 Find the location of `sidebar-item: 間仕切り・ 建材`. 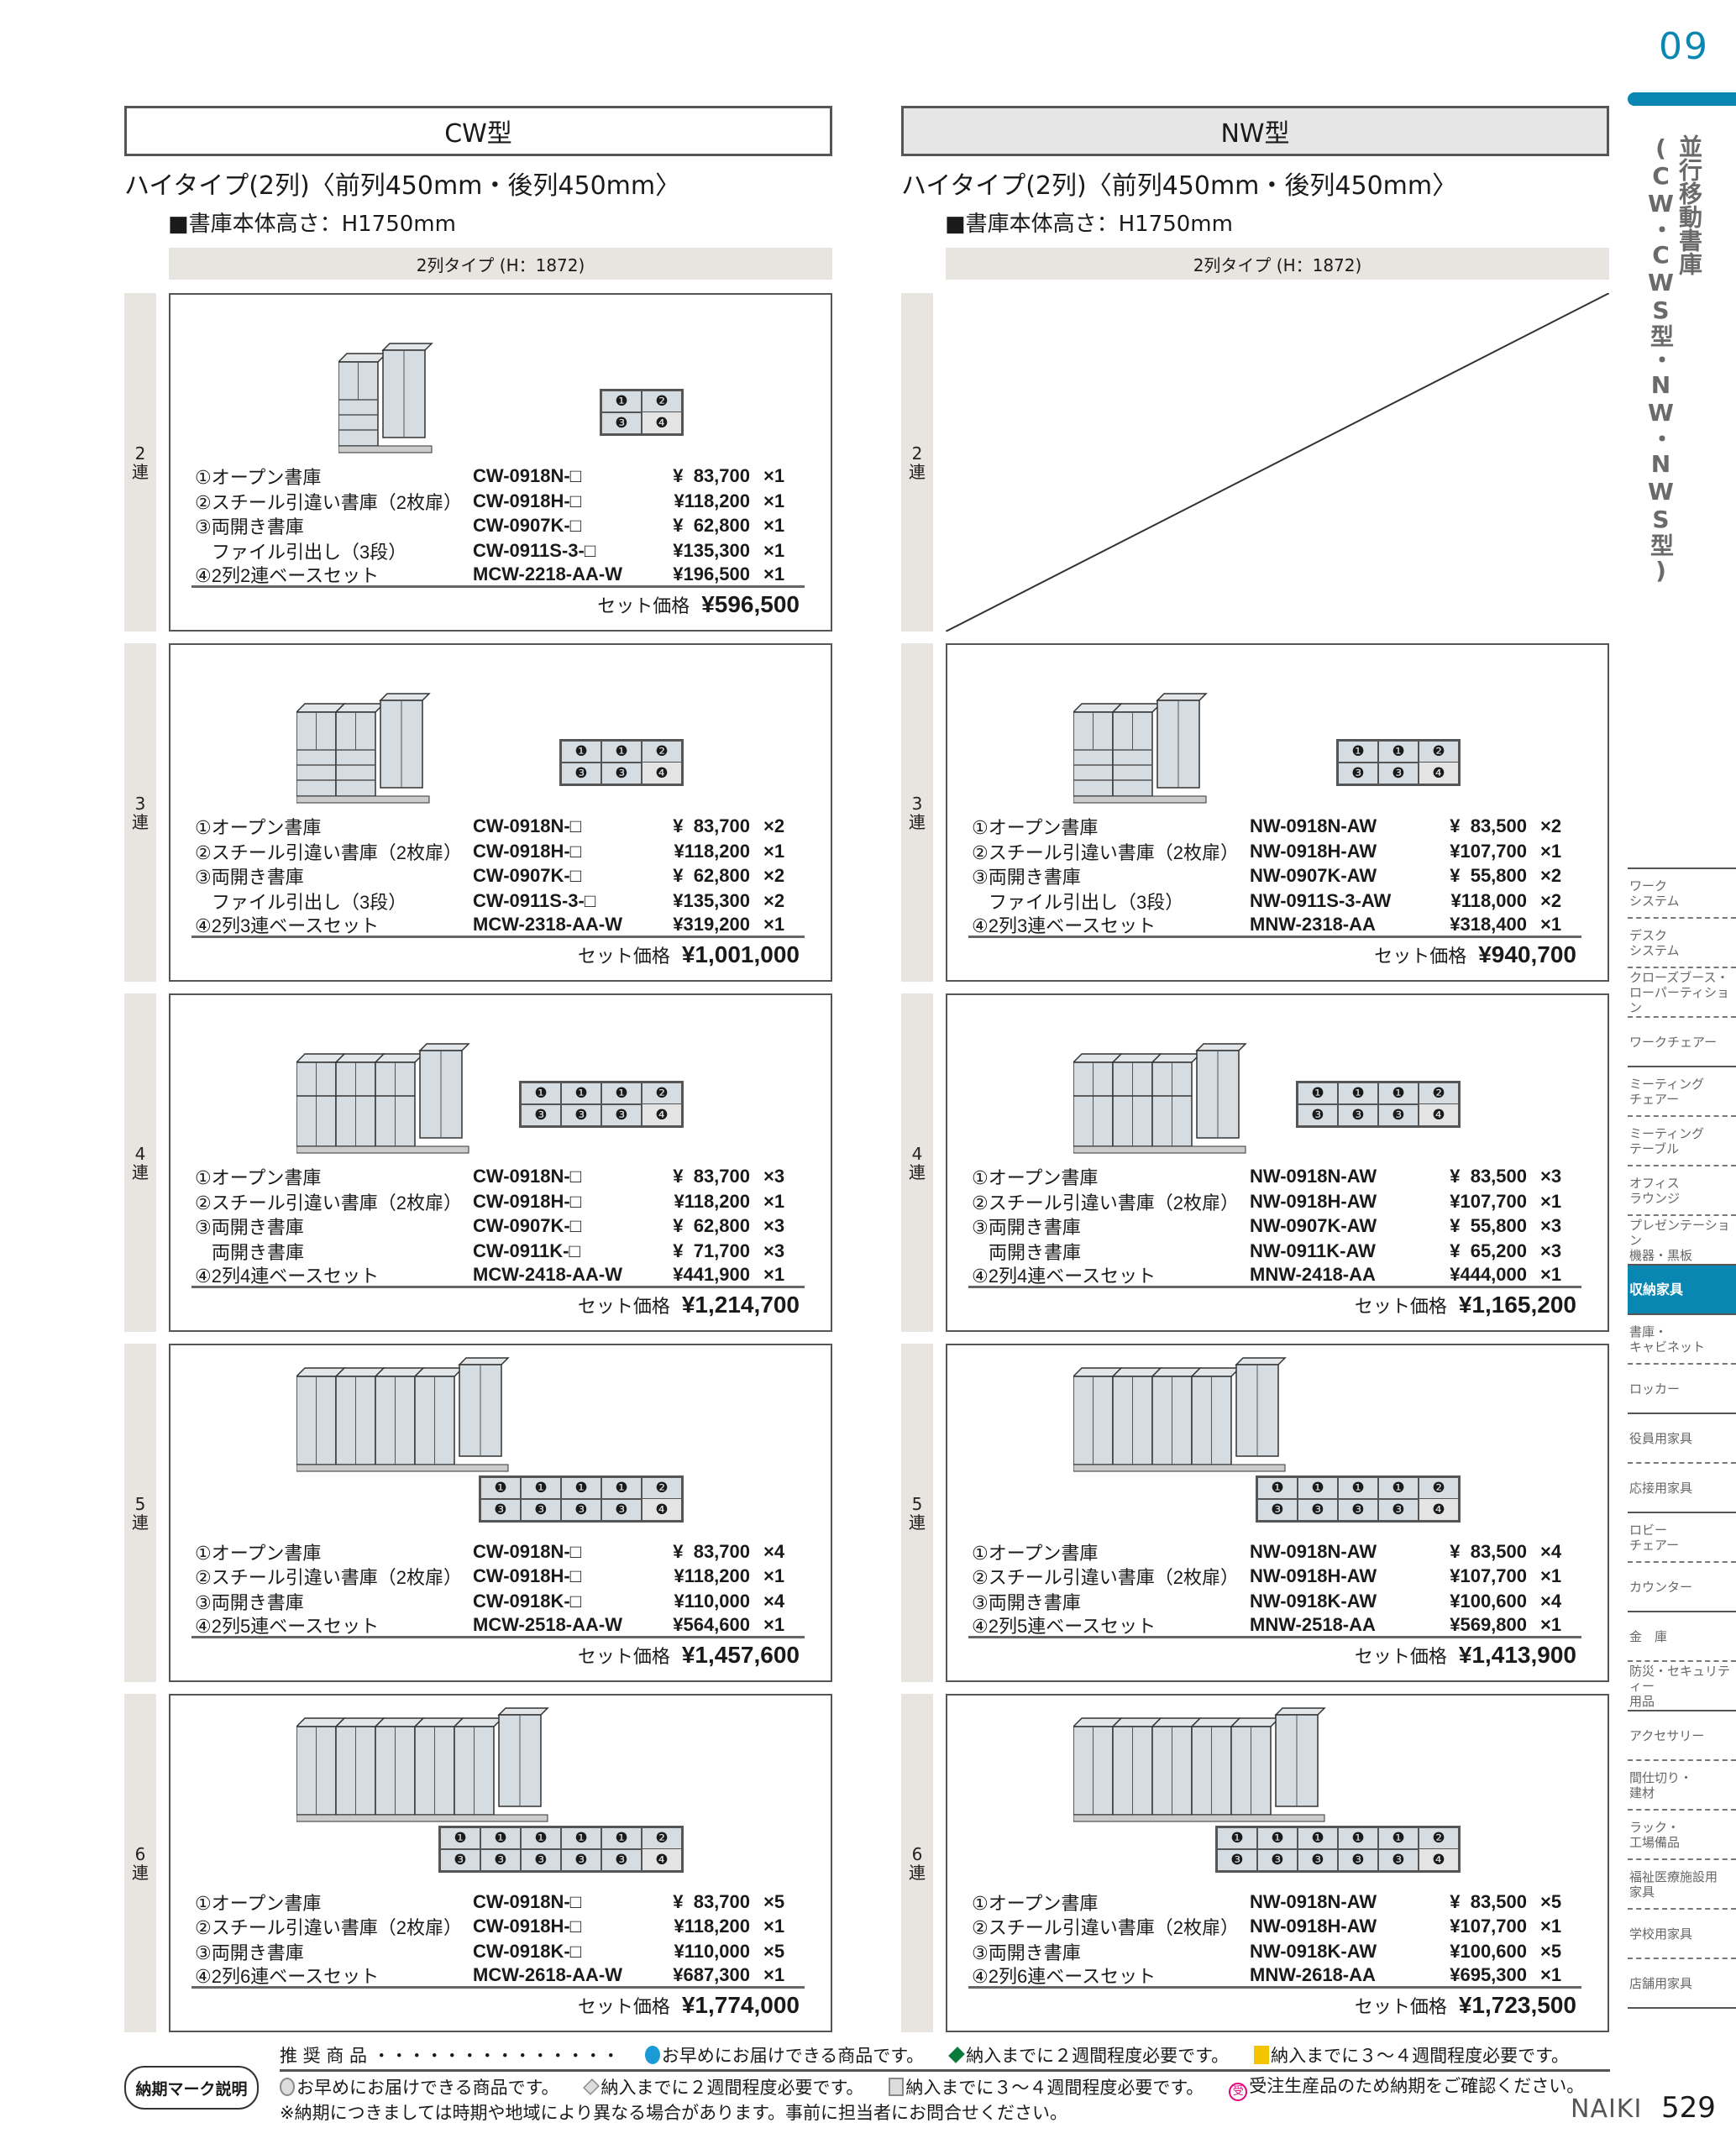

sidebar-item: 間仕切り・ 建材 is located at coordinates (1682, 1786).